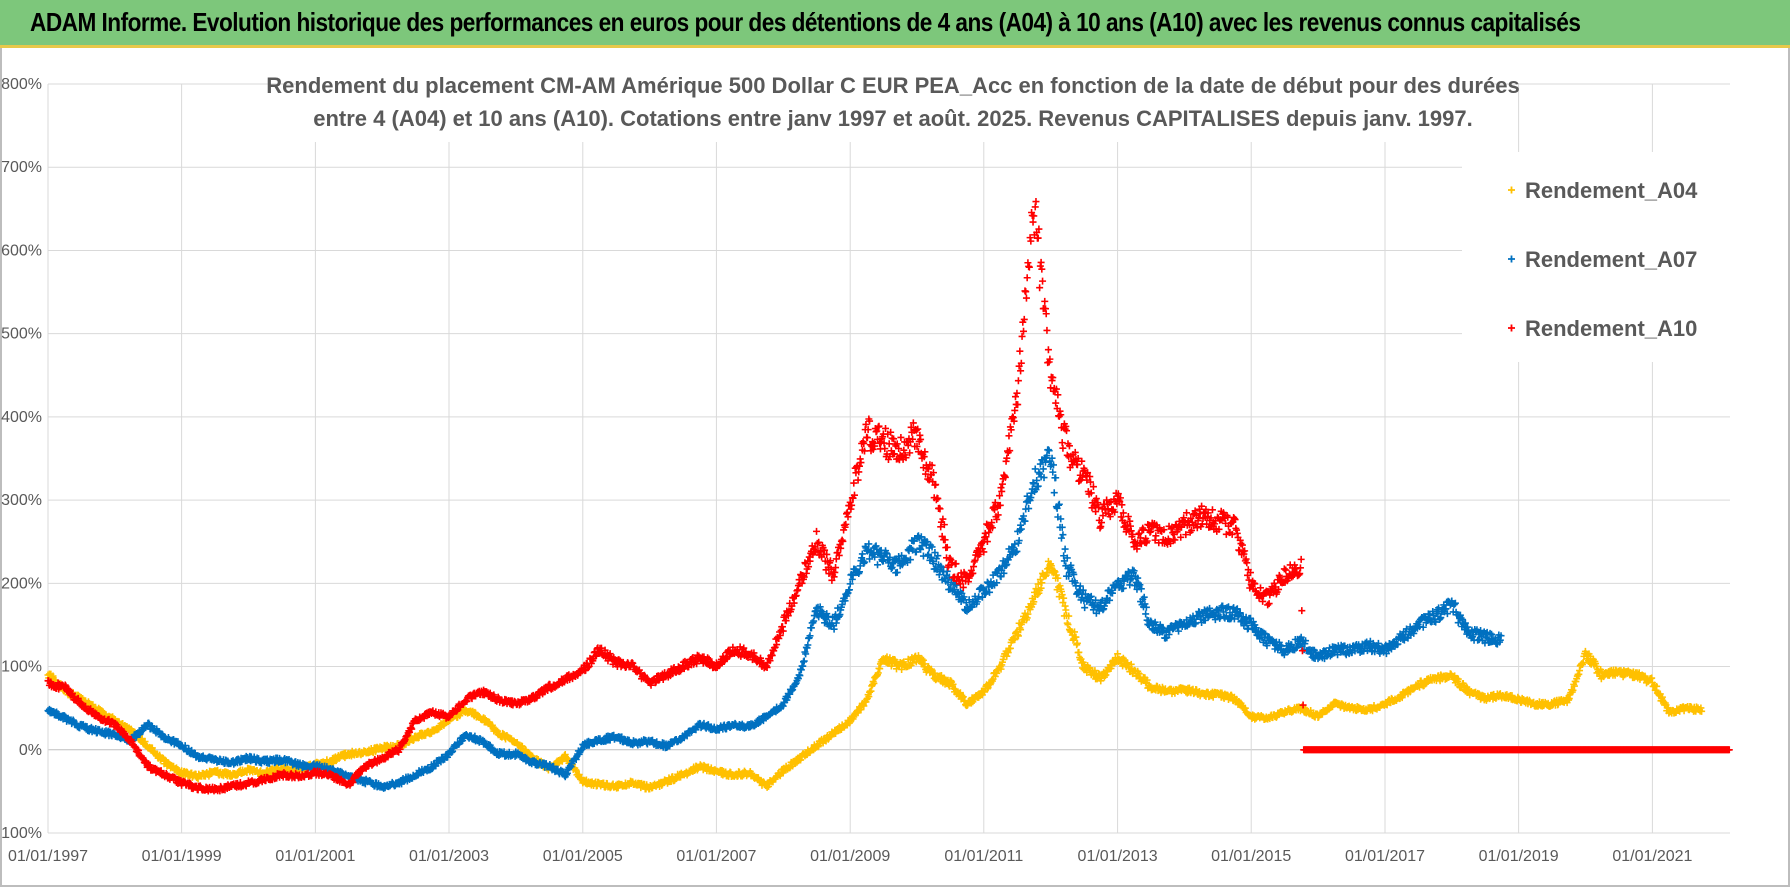 This screenshot has width=1790, height=887. Describe the element at coordinates (21, 500) in the screenshot. I see `y-tick-label: 300%` at that location.